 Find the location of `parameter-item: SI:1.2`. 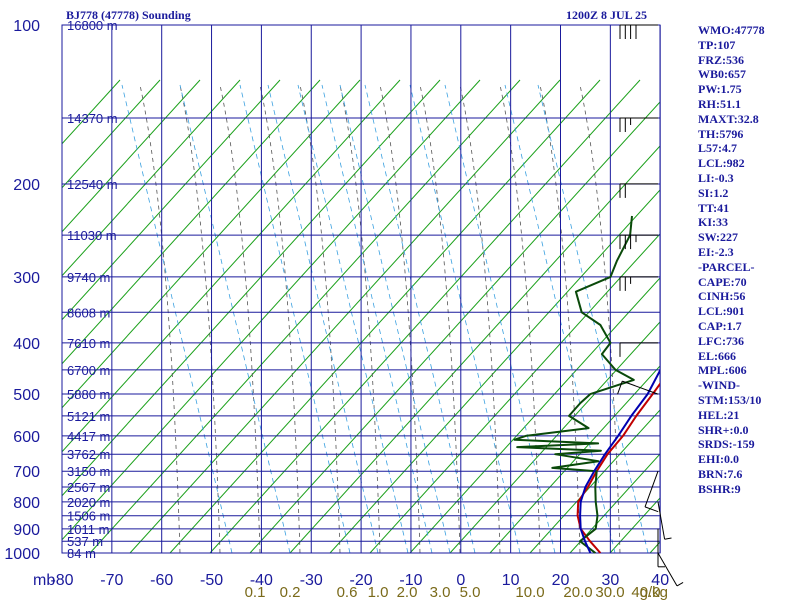

parameter-item: SI:1.2 is located at coordinates (713, 192).